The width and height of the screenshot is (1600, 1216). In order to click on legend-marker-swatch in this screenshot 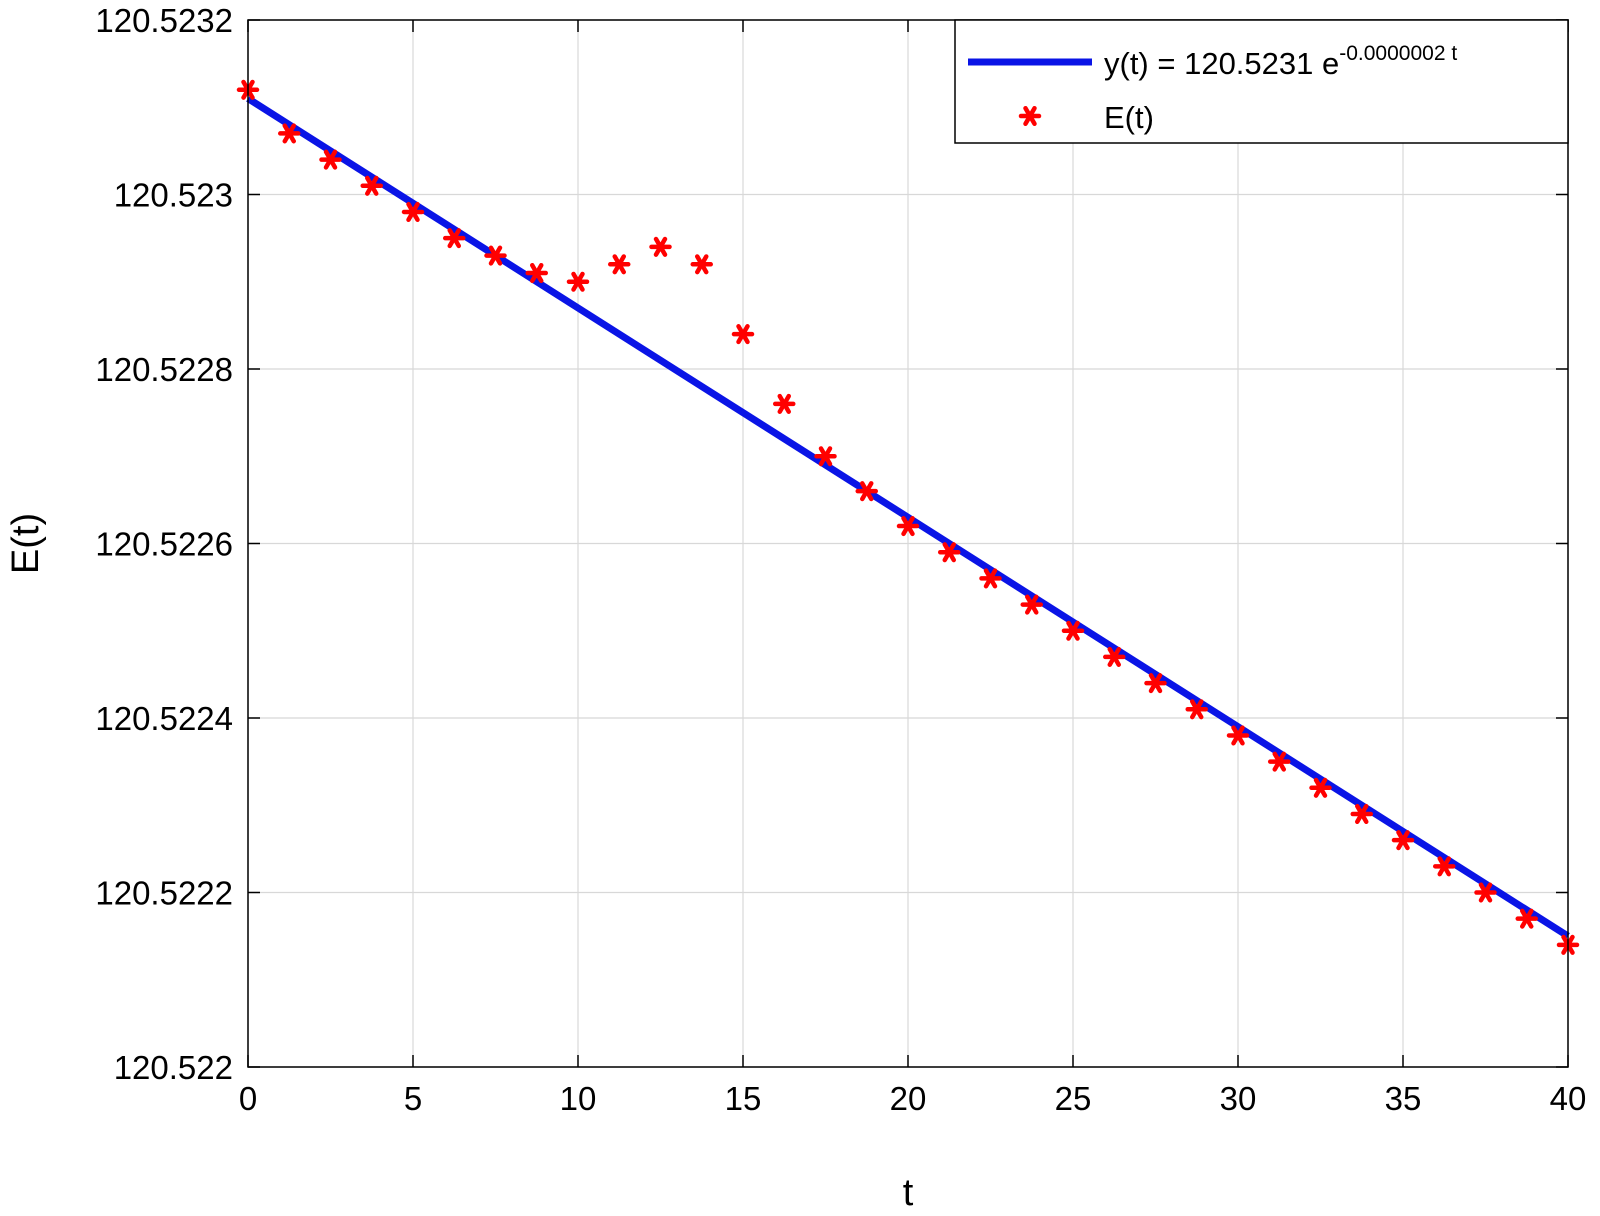, I will do `click(1030, 116)`.